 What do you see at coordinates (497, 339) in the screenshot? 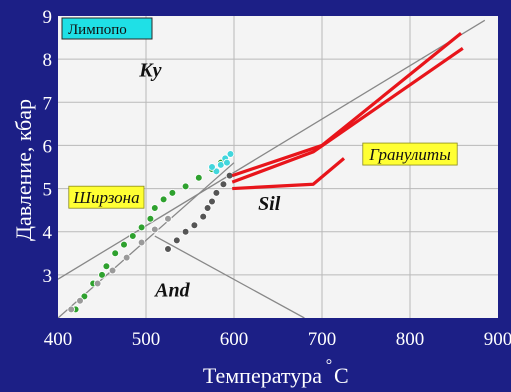
I see `x-tick-label: 900` at bounding box center [497, 339].